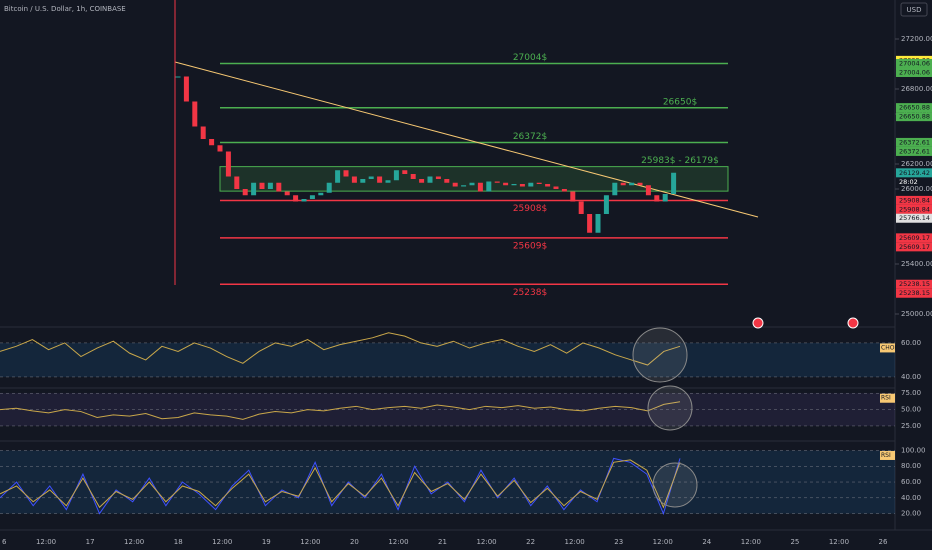 Image resolution: width=932 pixels, height=550 pixels. What do you see at coordinates (680, 102) in the screenshot?
I see `level-label: 26650$` at bounding box center [680, 102].